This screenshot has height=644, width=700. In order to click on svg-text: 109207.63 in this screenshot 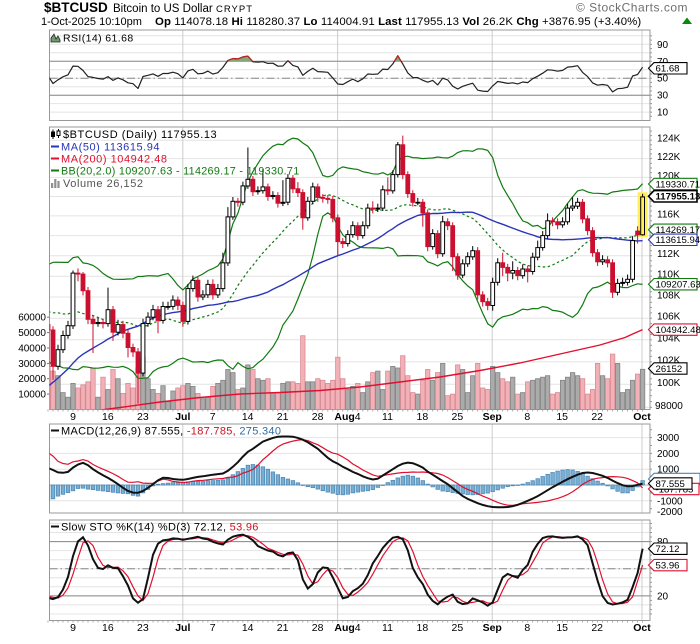, I will do `click(678, 285)`.